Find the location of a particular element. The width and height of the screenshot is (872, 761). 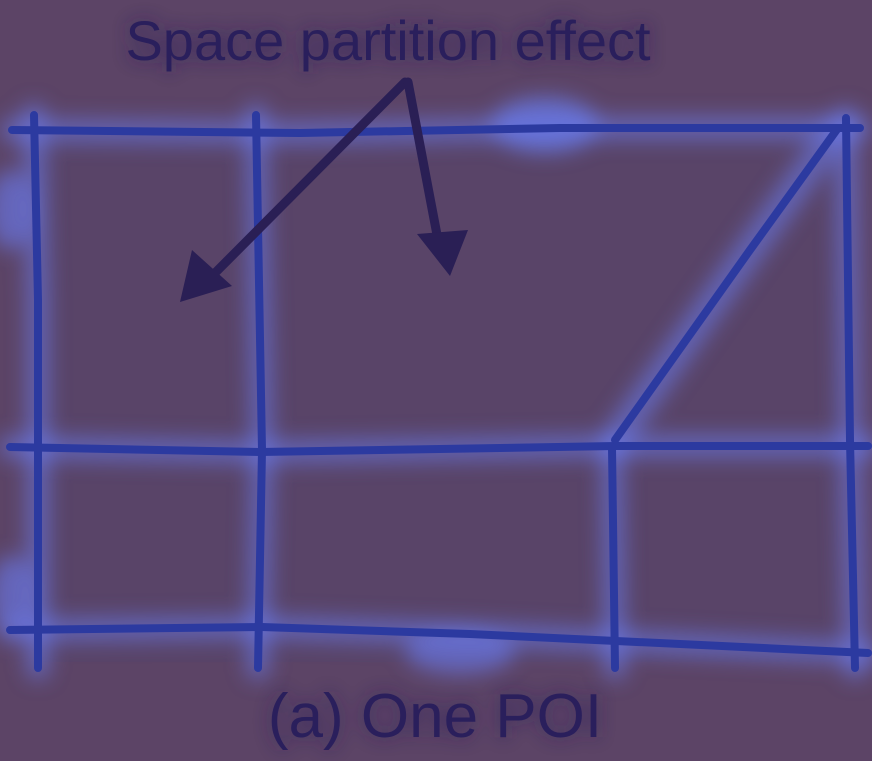

arrow-left-shaft is located at coordinates (307, 180).